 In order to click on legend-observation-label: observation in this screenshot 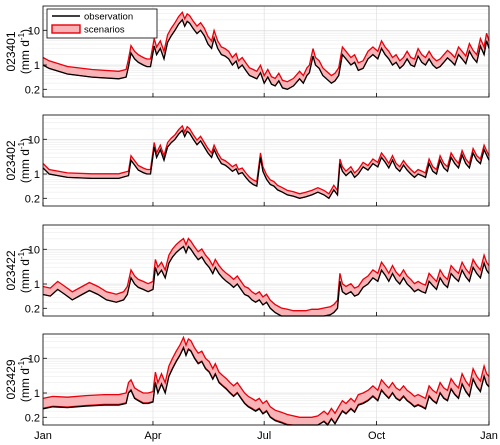, I will do `click(108, 17)`.